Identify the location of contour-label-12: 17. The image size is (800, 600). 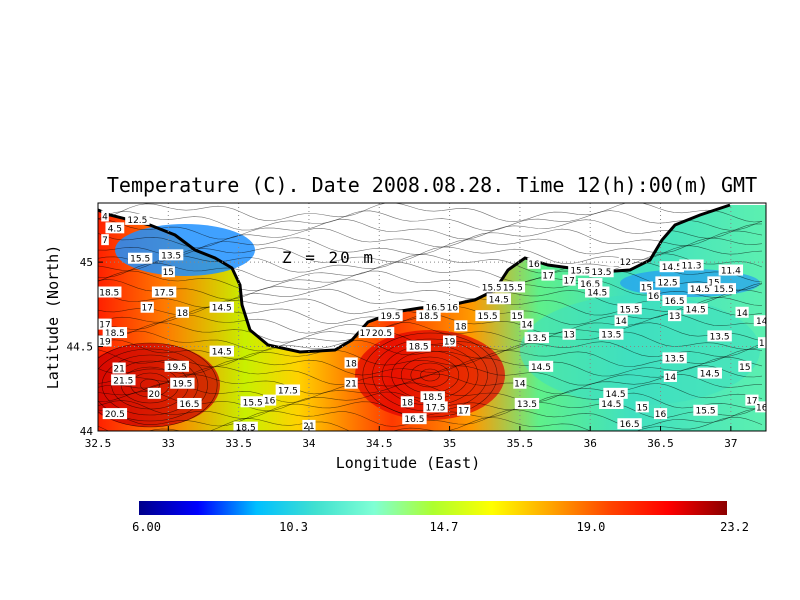
(104, 326).